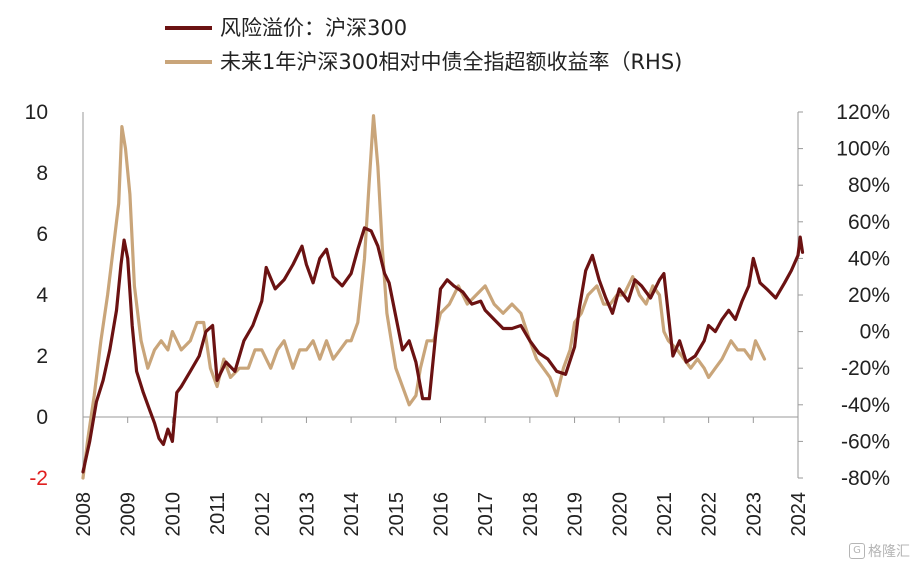 The image size is (918, 567). I want to click on watermark: G 格隆汇, so click(879, 551).